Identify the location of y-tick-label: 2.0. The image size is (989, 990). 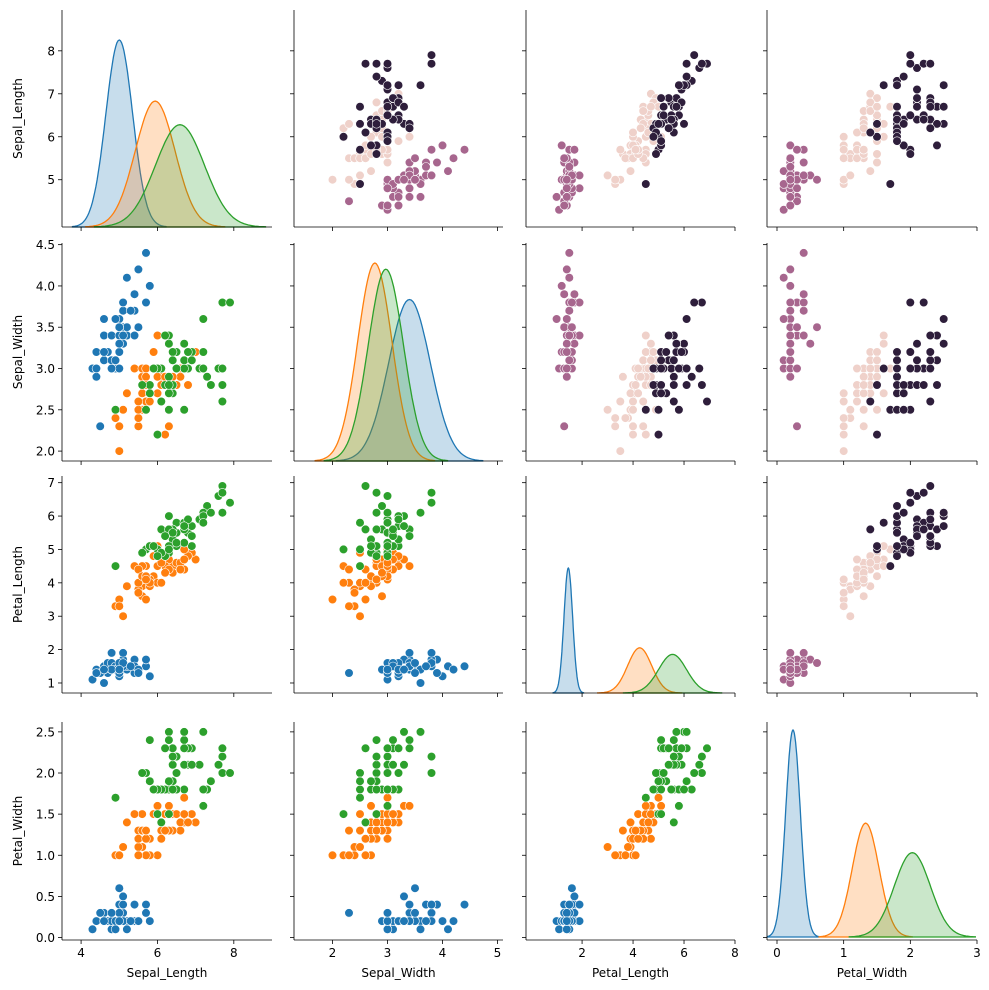
(45, 774).